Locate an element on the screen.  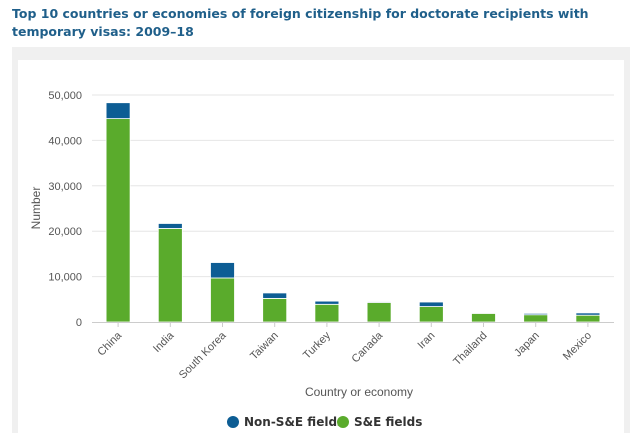
legend-se-fields: S&E fields is located at coordinates (379, 422).